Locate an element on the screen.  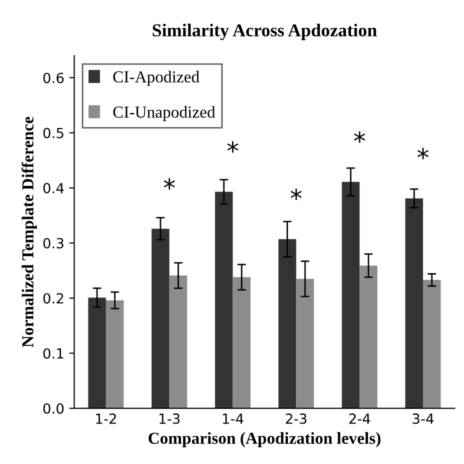
legend-label: CI-Apodized is located at coordinates (156, 78).